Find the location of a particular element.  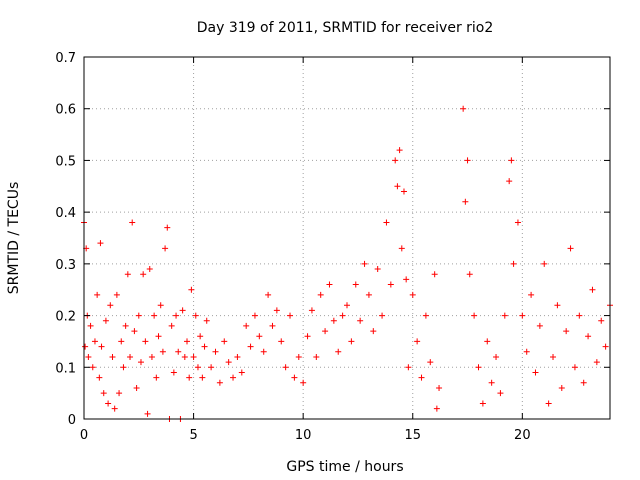

y-tick-label: 0.4 is located at coordinates (65, 213).